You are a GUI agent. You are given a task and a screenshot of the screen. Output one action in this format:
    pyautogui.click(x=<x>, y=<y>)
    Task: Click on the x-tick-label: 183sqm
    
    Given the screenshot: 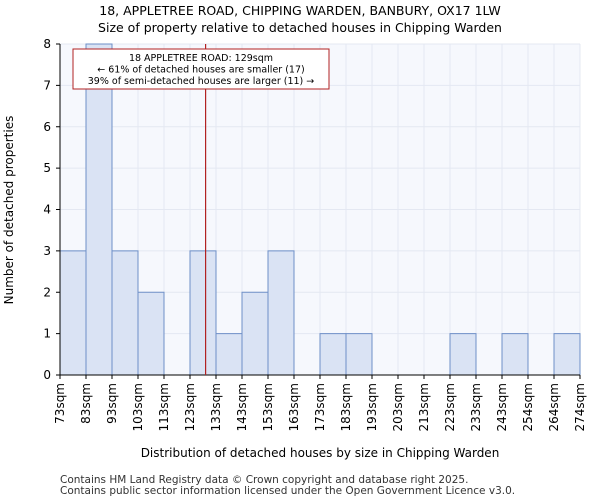 What is the action you would take?
    pyautogui.click(x=346, y=407)
    